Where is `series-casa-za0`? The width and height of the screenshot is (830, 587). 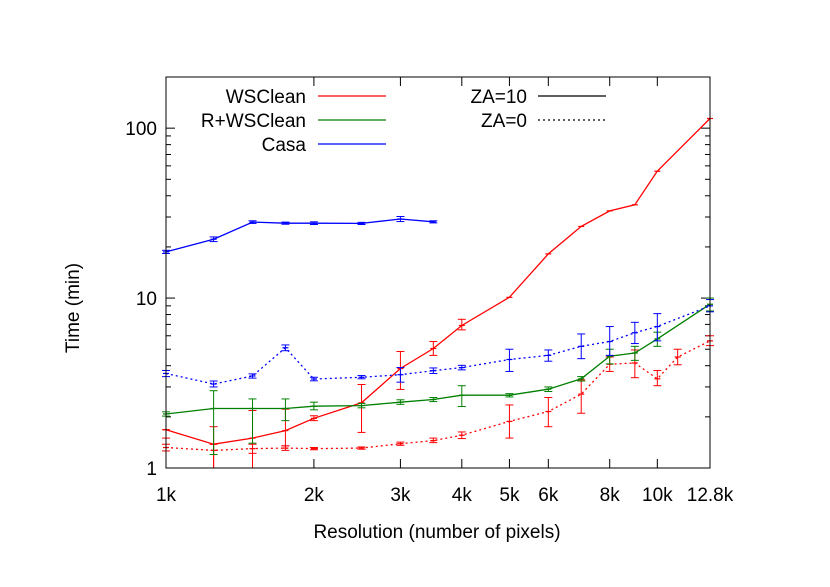 series-casa-za0 is located at coordinates (438, 343).